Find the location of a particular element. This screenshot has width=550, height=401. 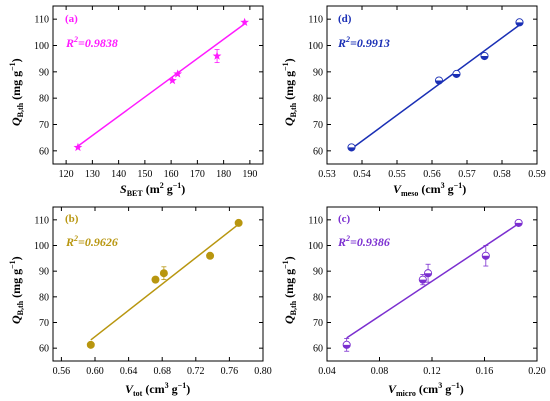

x-tick-label: 0.12 is located at coordinates (432, 371).